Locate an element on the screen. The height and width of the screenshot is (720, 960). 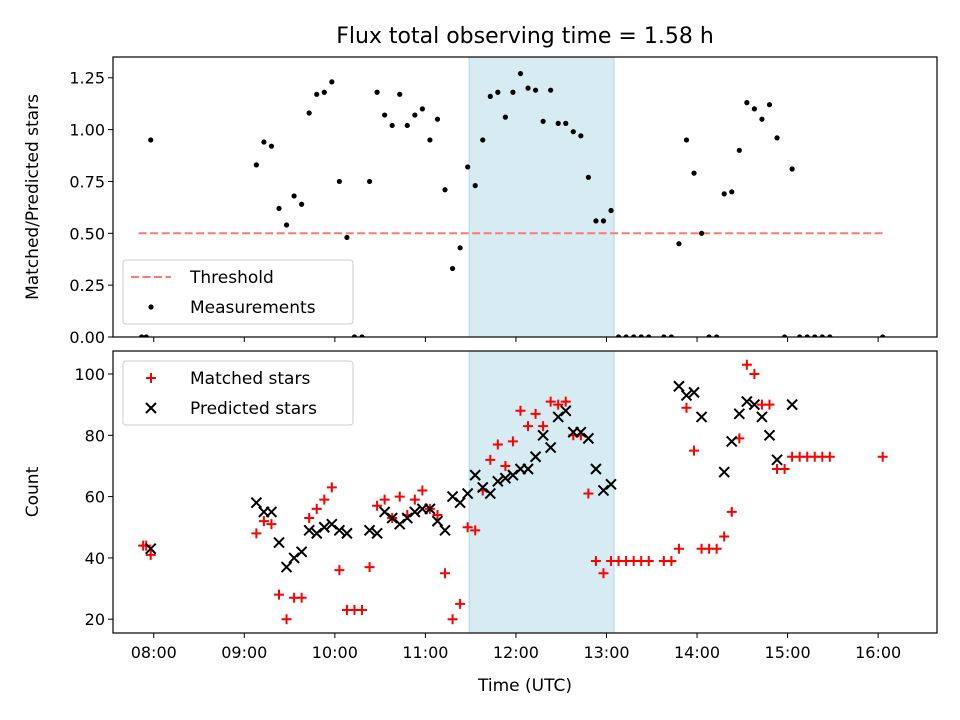
legend-box is located at coordinates (238, 292).